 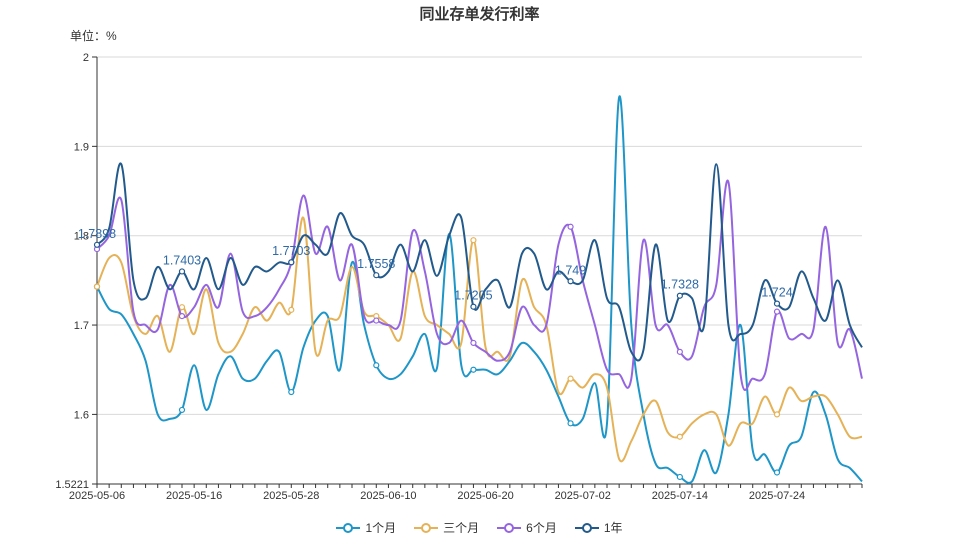 I want to click on data-label: 1.7328, so click(x=680, y=285).